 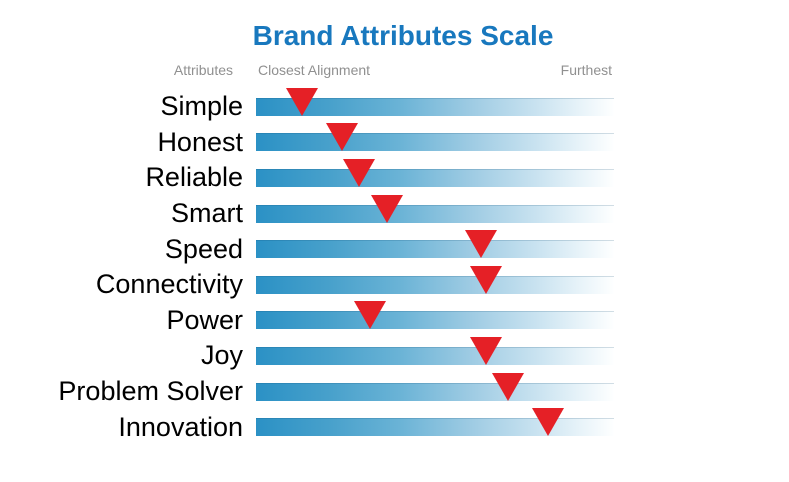 I want to click on attribute-row: Power, so click(x=307, y=320).